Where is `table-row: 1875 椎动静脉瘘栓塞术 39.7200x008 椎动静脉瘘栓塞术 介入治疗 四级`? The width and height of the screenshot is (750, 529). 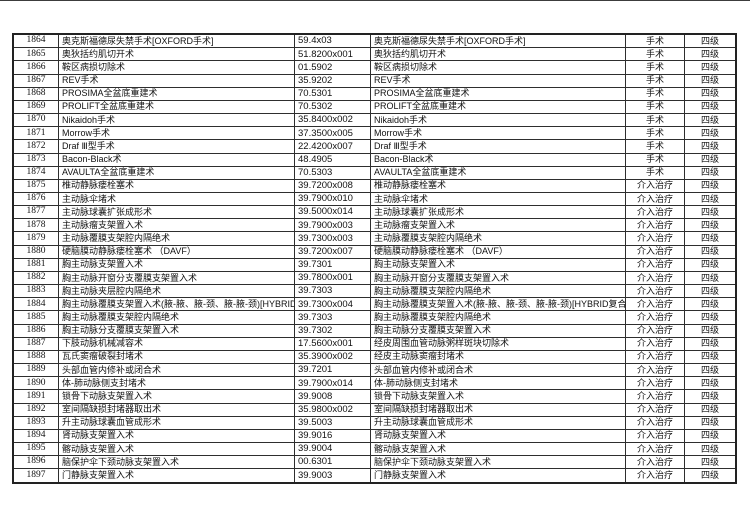 table-row: 1875 椎动静脉瘘栓塞术 39.7200x008 椎动静脉瘘栓塞术 介入治疗 四级 is located at coordinates (374, 186).